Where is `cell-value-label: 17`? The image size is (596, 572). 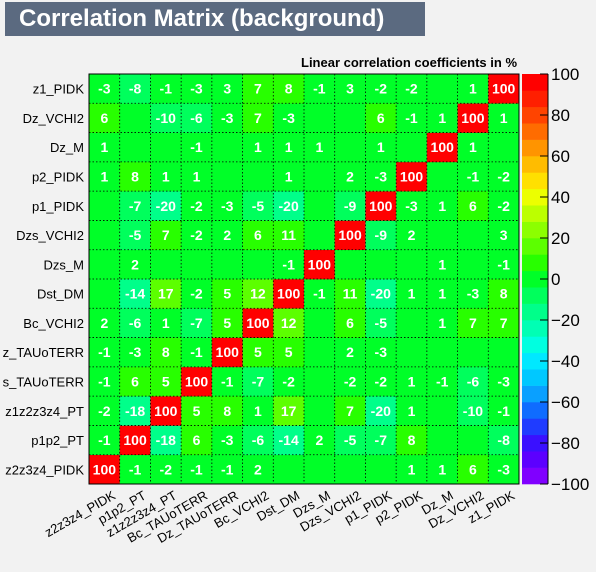 cell-value-label: 17 is located at coordinates (289, 411).